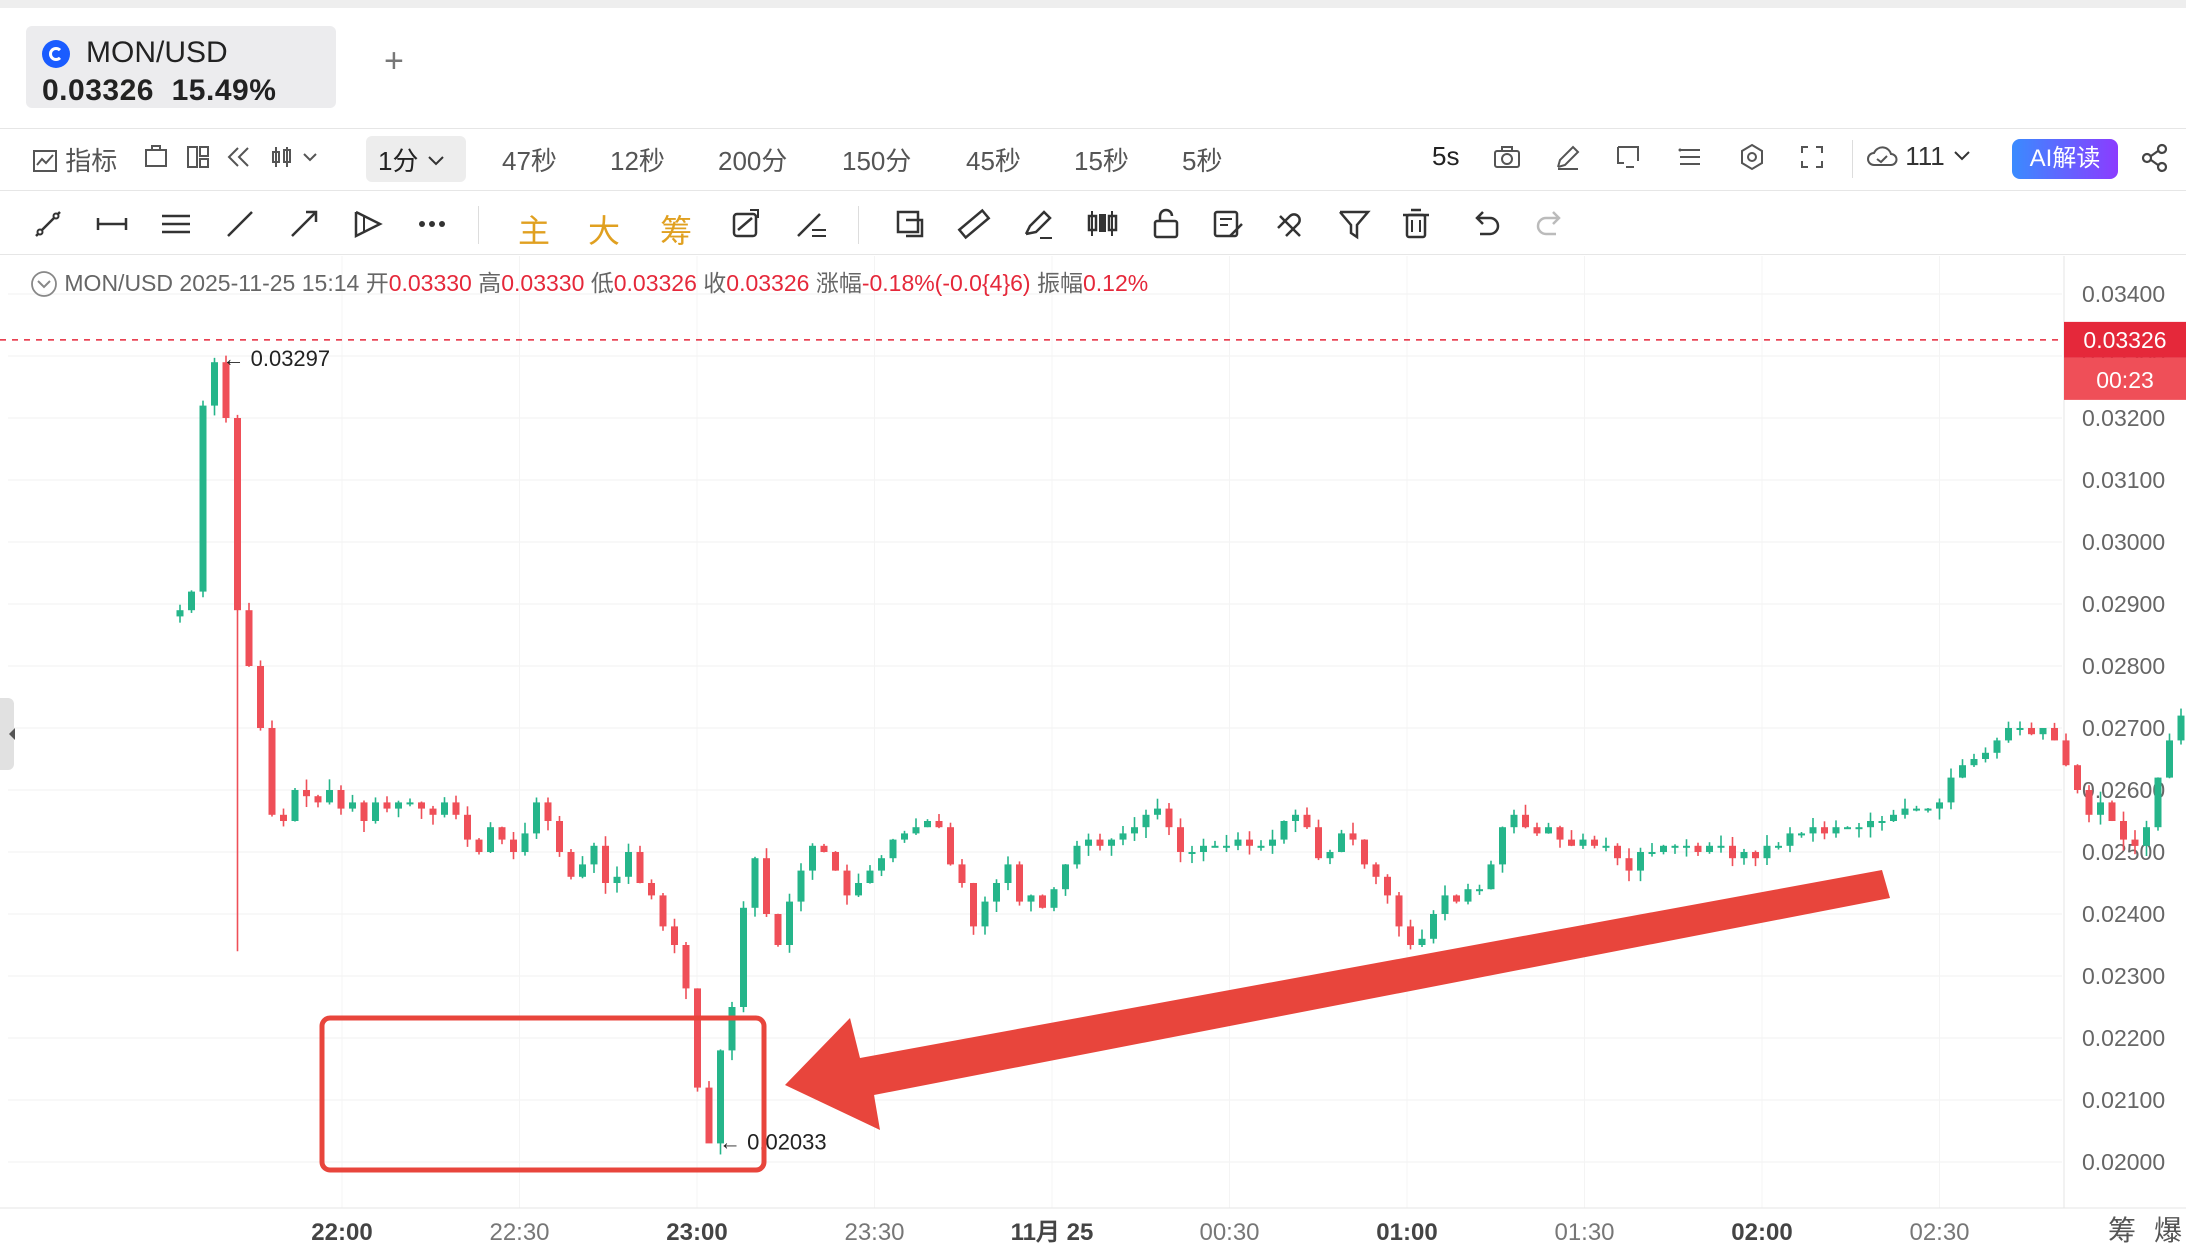 The image size is (2186, 1260). Describe the element at coordinates (1354, 224) in the screenshot. I see `filter-icon` at that location.